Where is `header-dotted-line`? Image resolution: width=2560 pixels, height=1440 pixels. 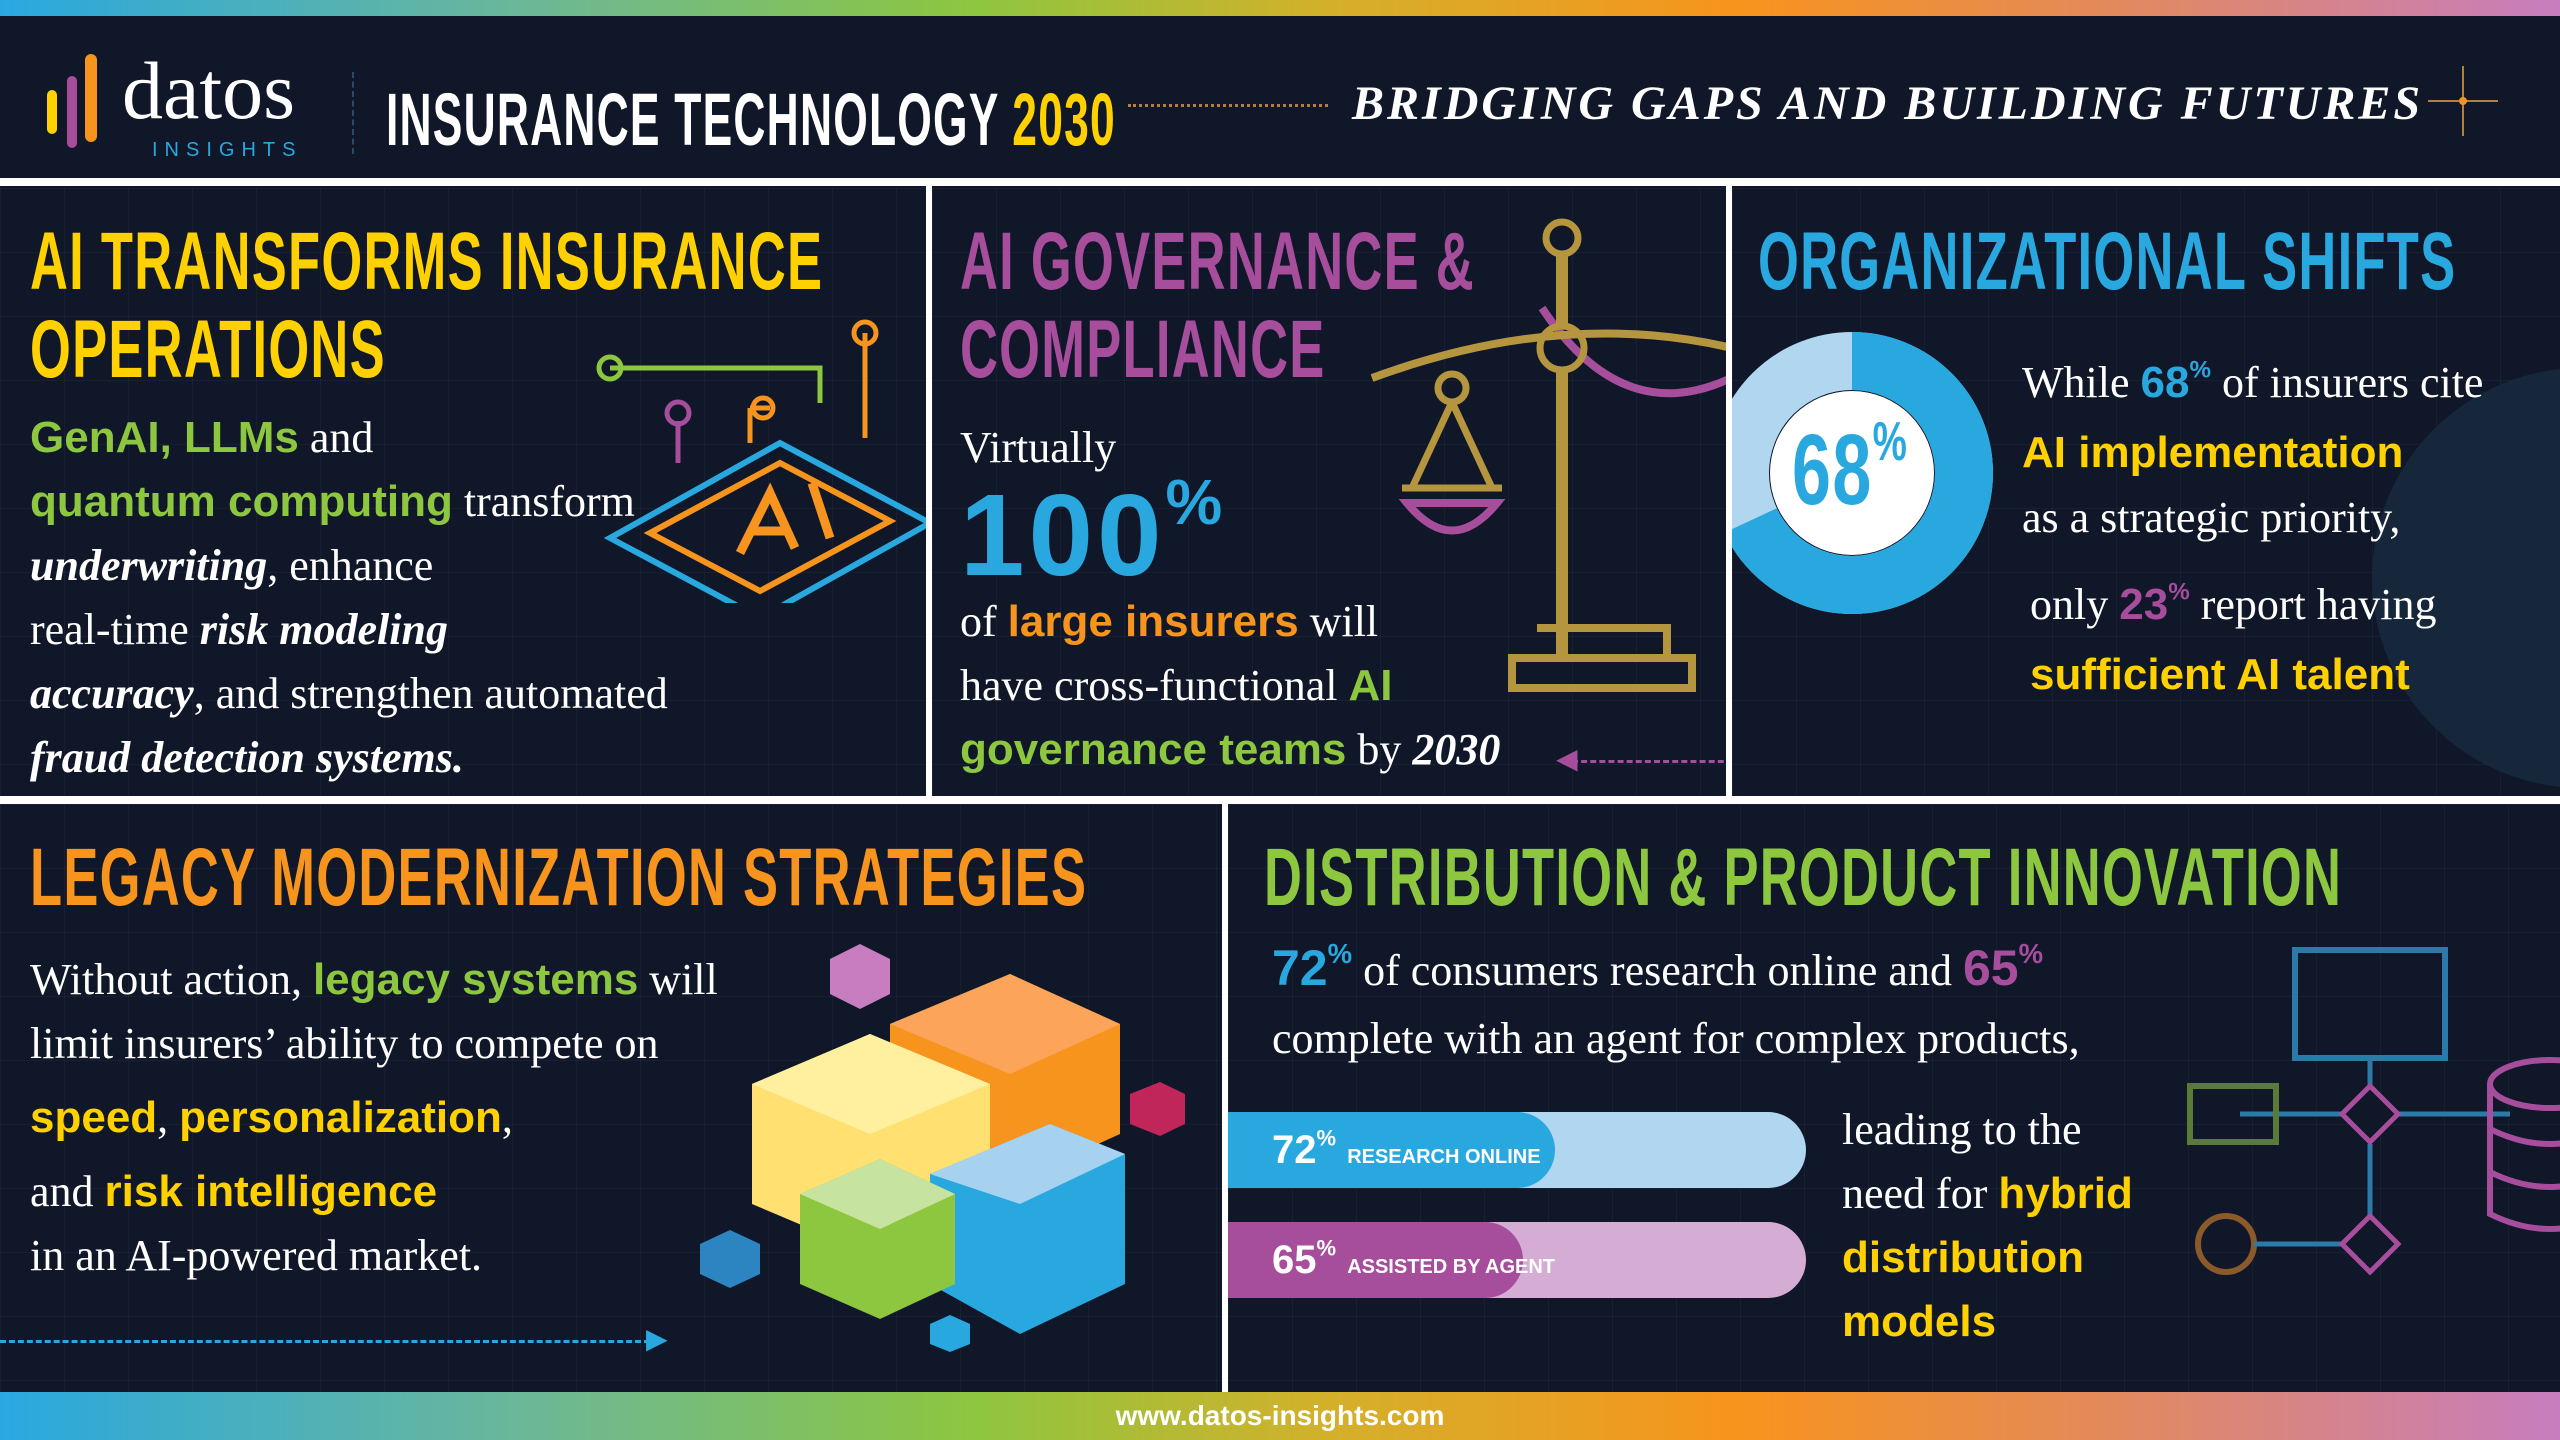 header-dotted-line is located at coordinates (1228, 105).